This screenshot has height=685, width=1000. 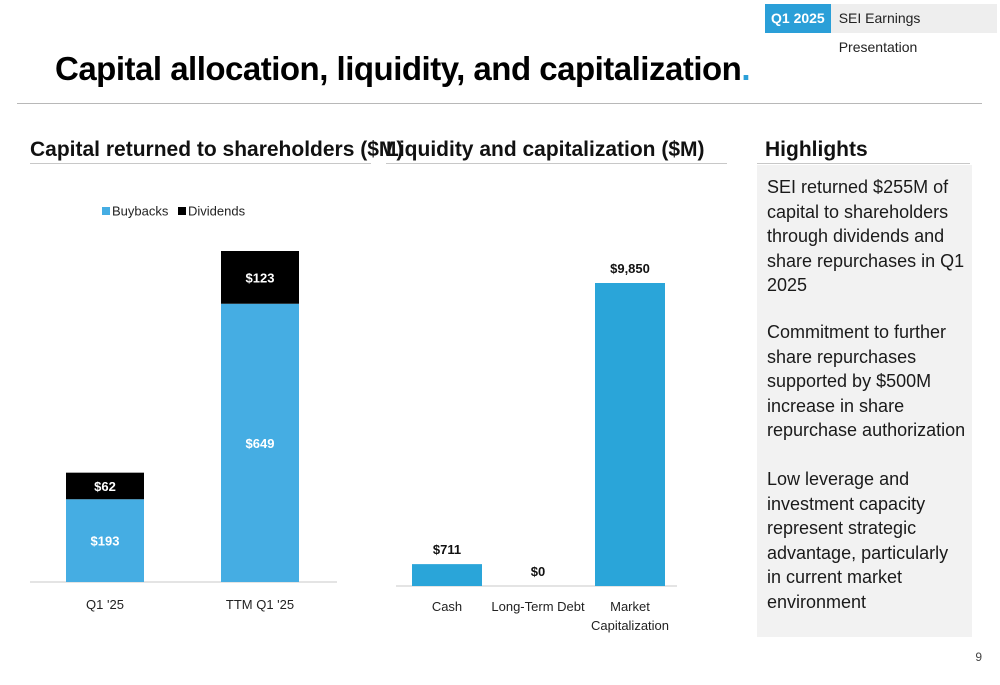 I want to click on liquidity-title: Liquidity and capitalization ($M), so click(x=545, y=149).